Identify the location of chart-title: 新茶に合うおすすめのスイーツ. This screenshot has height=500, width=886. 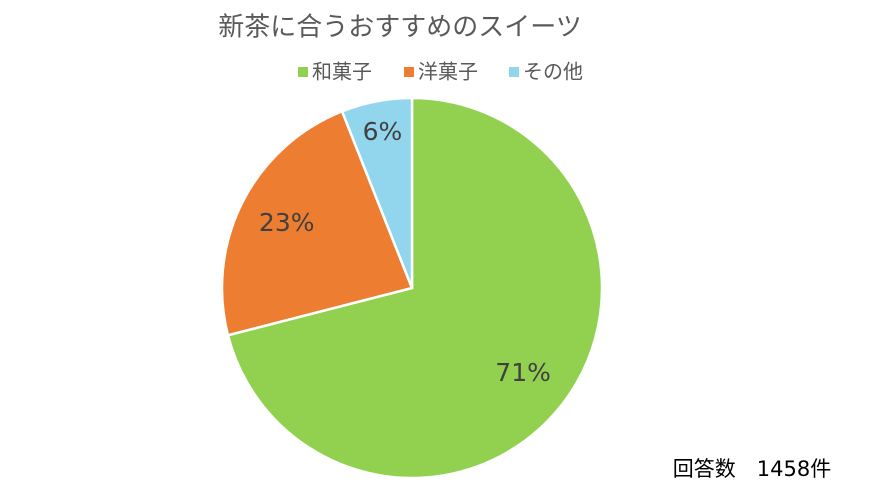
(399, 28).